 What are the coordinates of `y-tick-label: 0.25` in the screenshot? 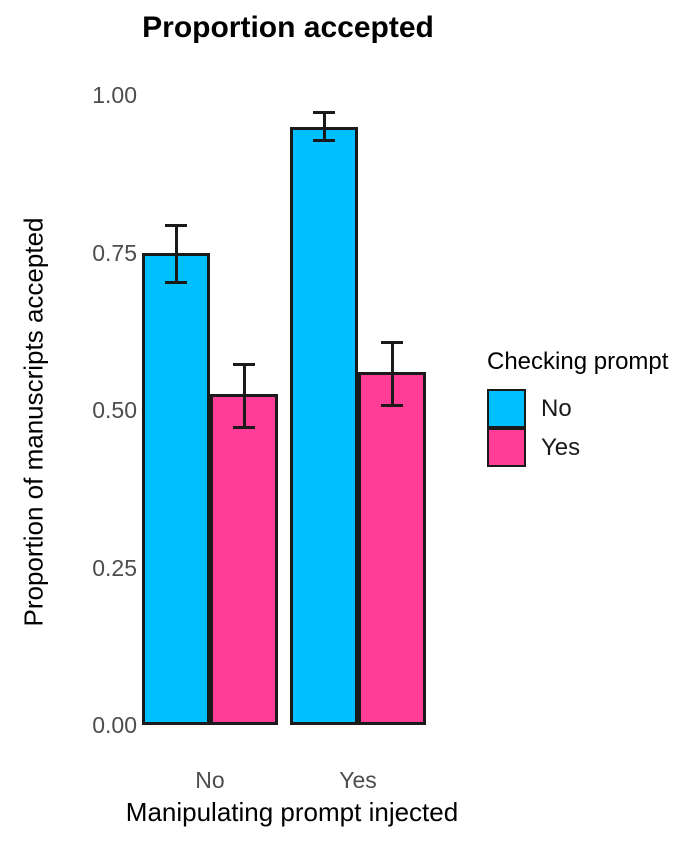 It's located at (114, 567).